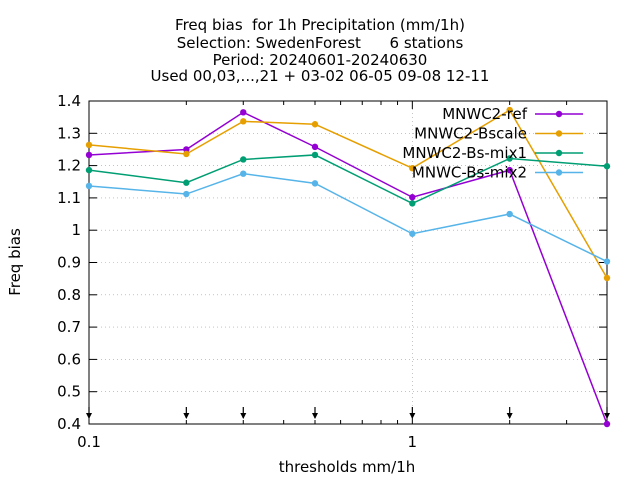 The height and width of the screenshot is (480, 640). I want to click on y-tick-label: 1.4, so click(69, 101).